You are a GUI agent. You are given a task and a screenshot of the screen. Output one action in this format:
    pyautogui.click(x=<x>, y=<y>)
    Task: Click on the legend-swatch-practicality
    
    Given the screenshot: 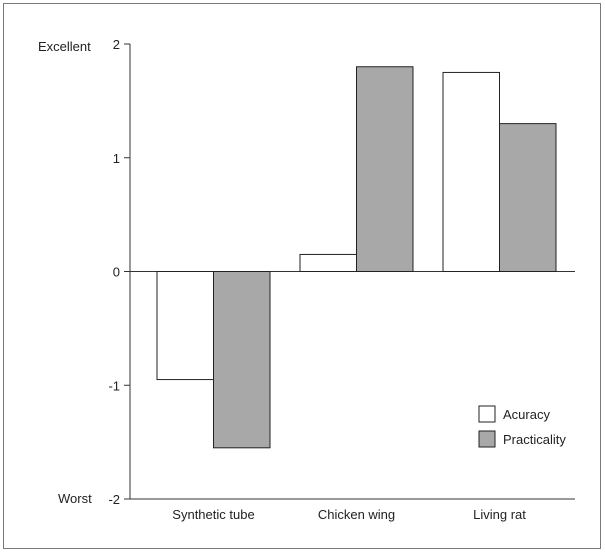 What is the action you would take?
    pyautogui.click(x=487, y=439)
    